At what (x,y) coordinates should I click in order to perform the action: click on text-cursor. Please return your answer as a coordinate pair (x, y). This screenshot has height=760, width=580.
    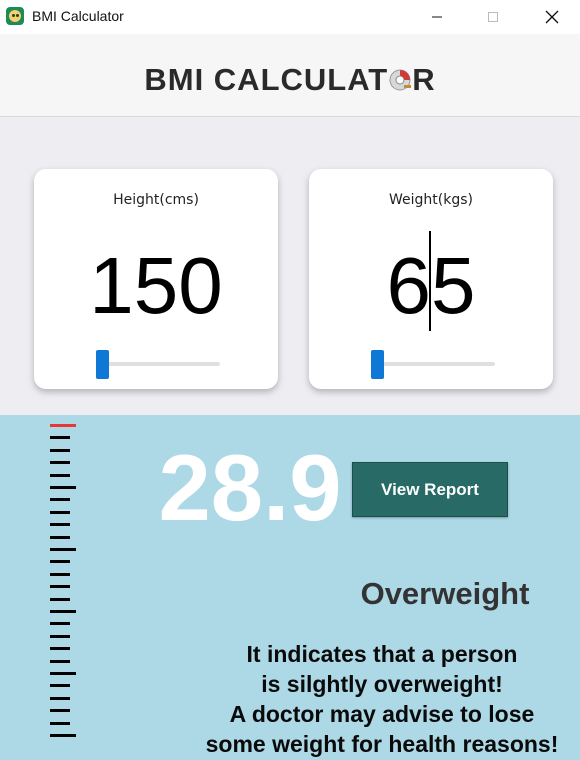
    Looking at the image, I should click on (430, 281).